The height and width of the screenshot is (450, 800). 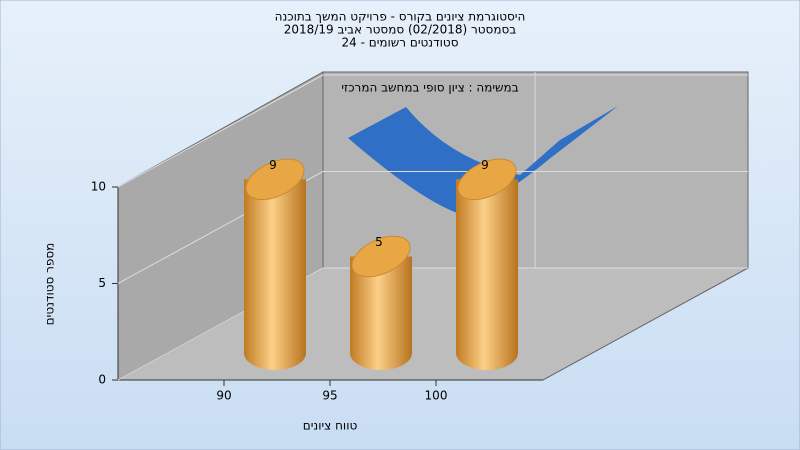 I want to click on x-axis-label: טווח ציונים, so click(x=330, y=426).